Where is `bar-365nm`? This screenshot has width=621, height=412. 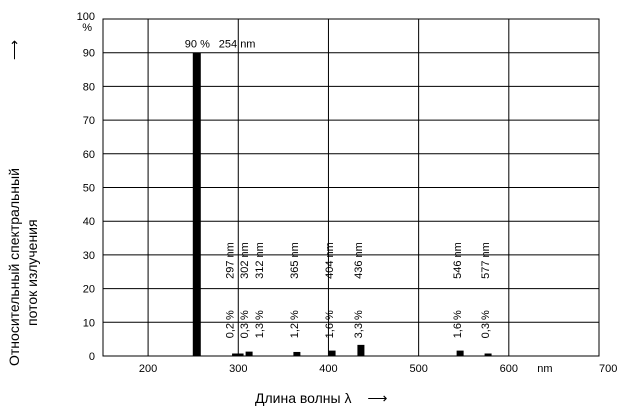
bar-365nm is located at coordinates (297, 353).